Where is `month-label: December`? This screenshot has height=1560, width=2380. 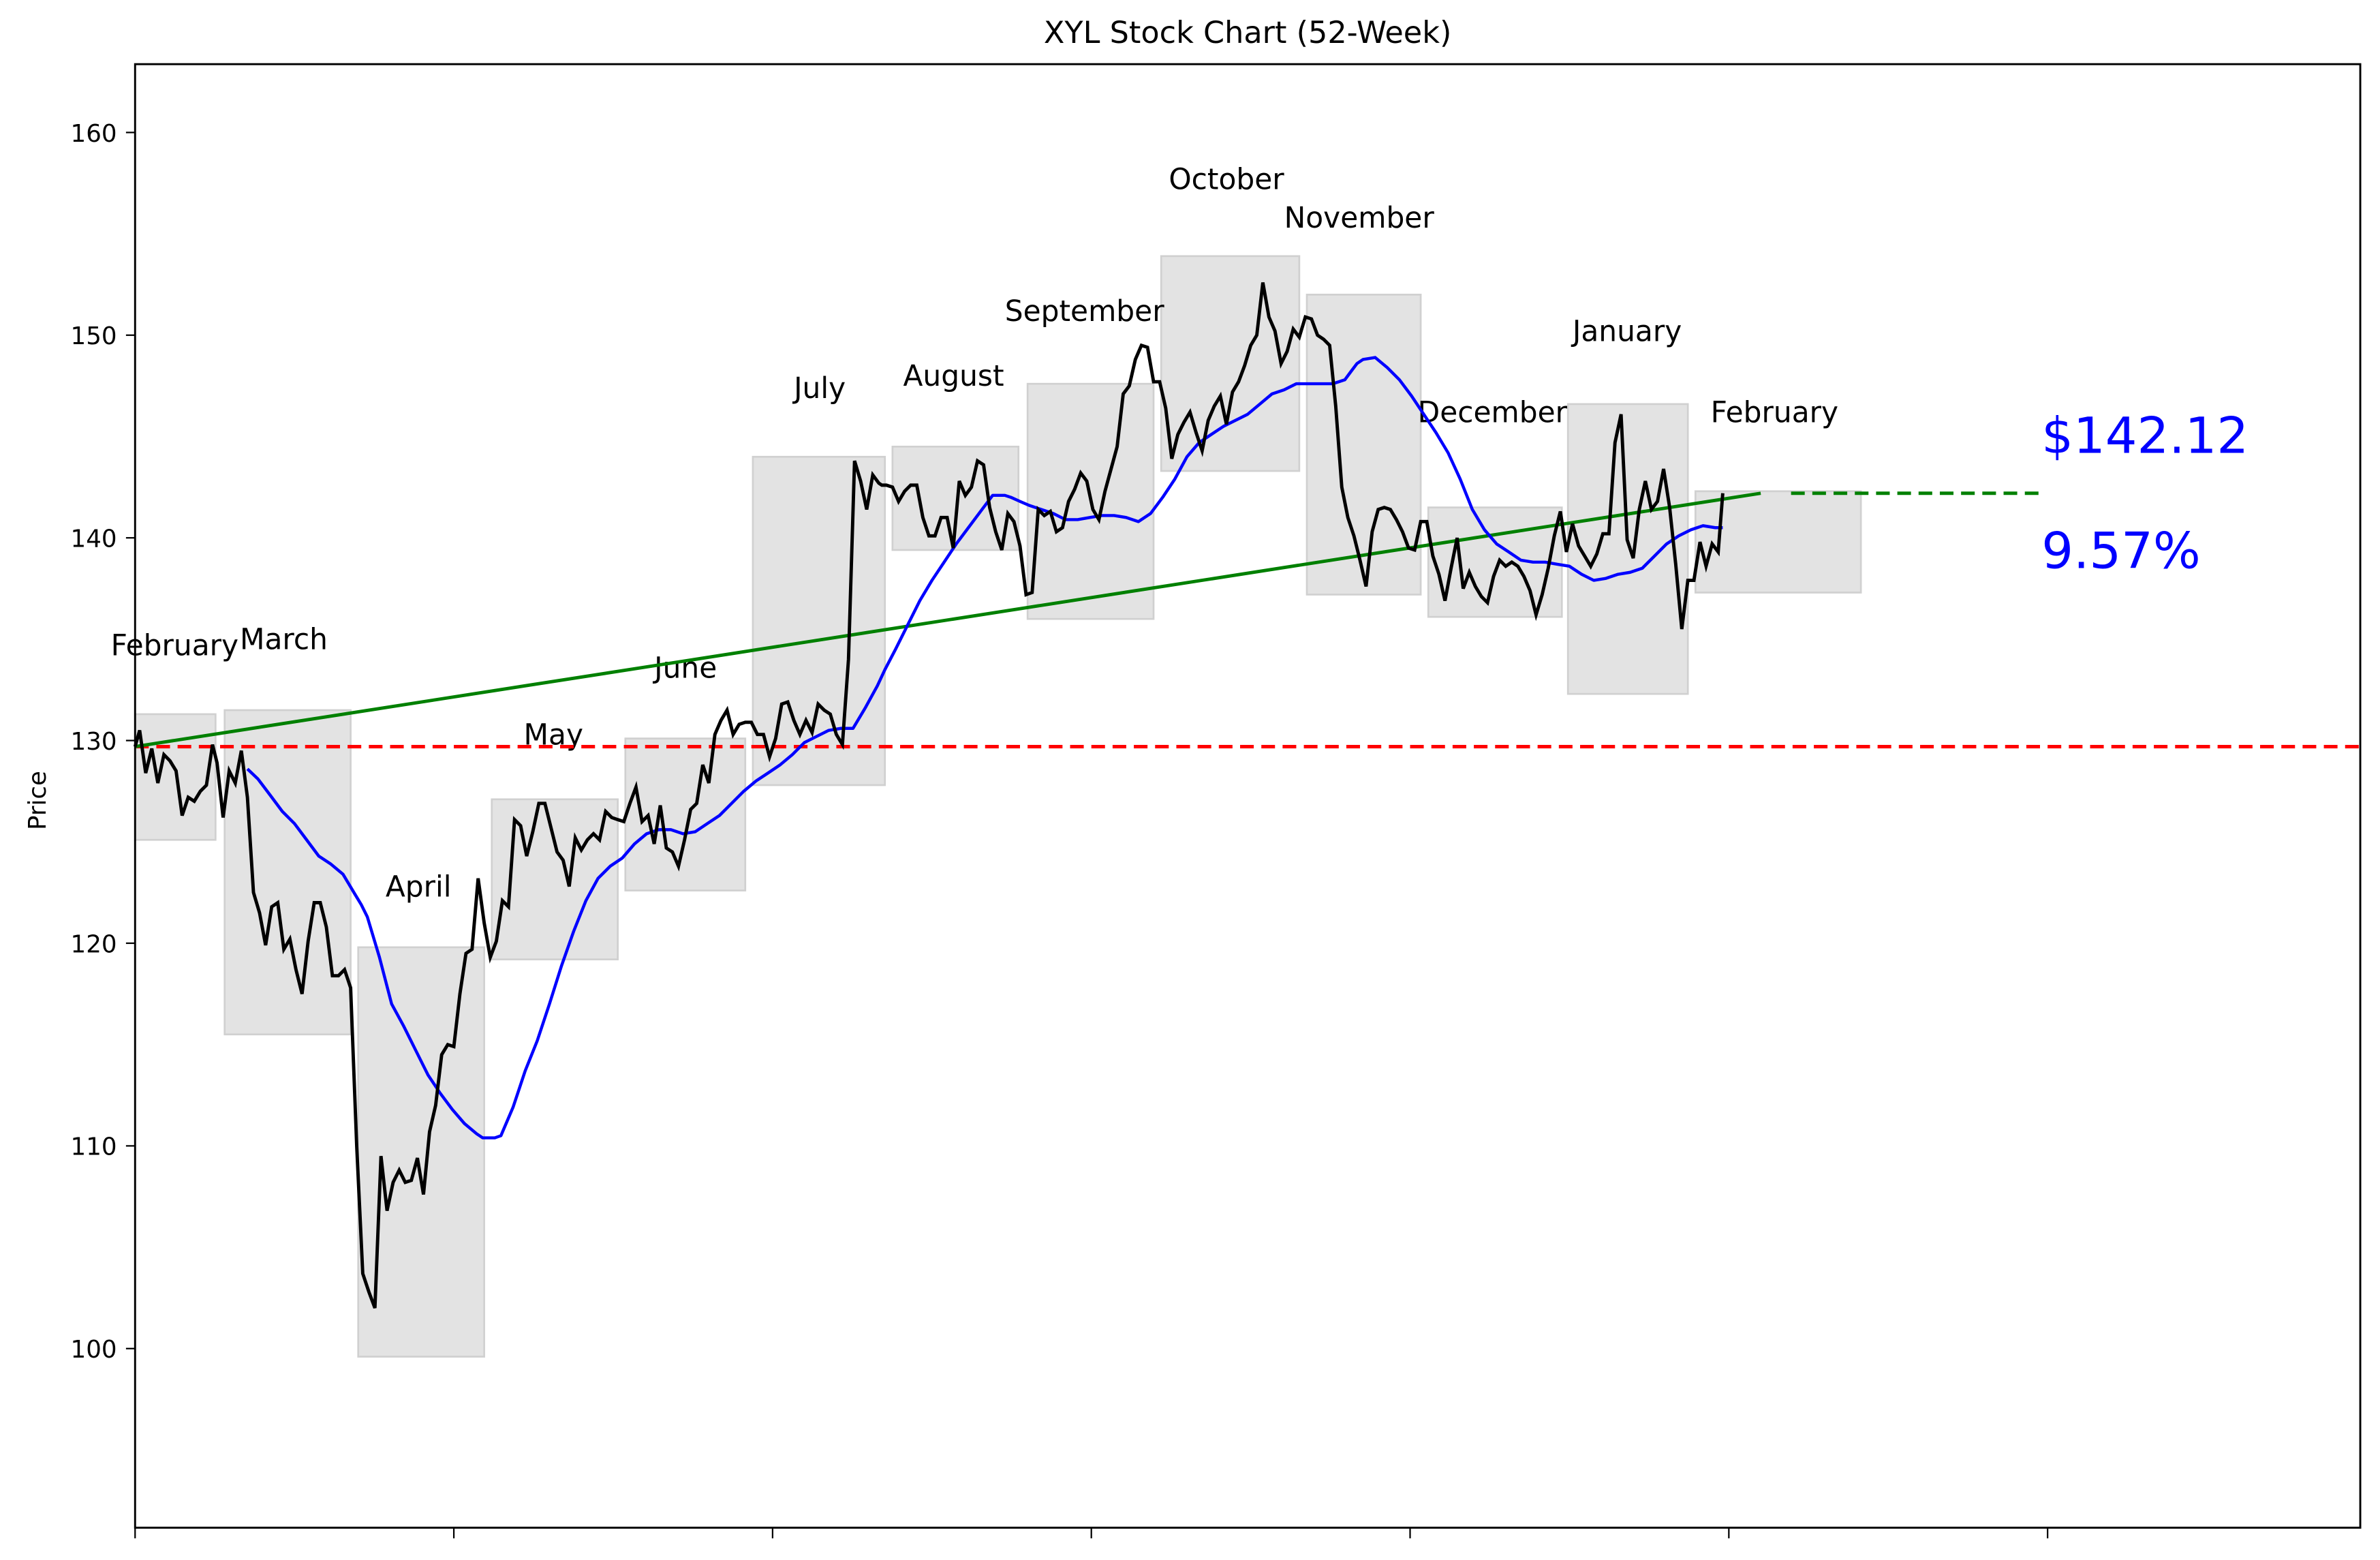 month-label: December is located at coordinates (1493, 412).